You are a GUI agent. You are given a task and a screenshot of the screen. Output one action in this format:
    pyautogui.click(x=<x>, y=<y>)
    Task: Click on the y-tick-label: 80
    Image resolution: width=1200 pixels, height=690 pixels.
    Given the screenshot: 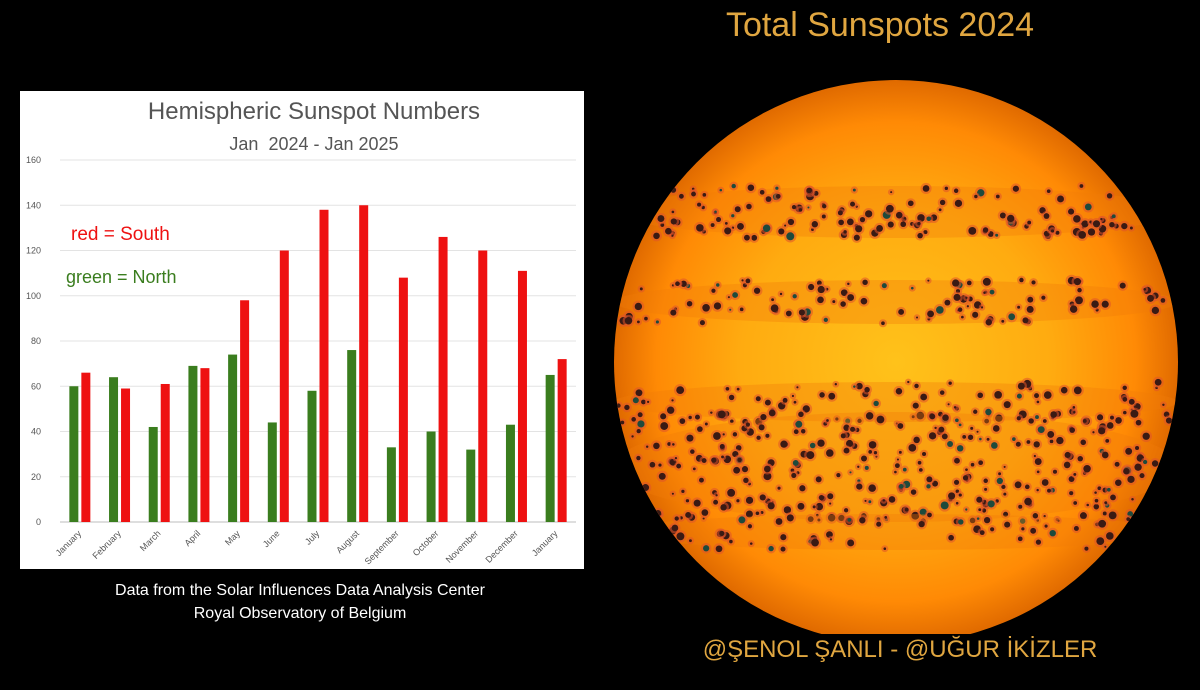 What is the action you would take?
    pyautogui.click(x=36, y=341)
    